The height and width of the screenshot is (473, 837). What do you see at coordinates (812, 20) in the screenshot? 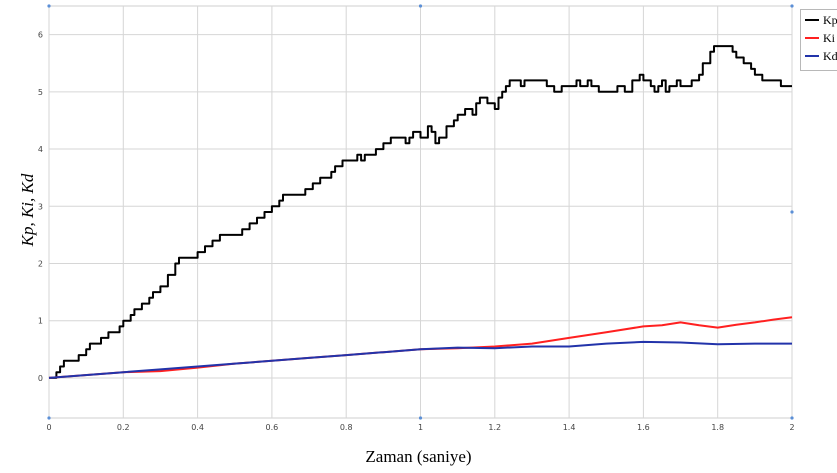
I see `legend-swatch-kp` at bounding box center [812, 20].